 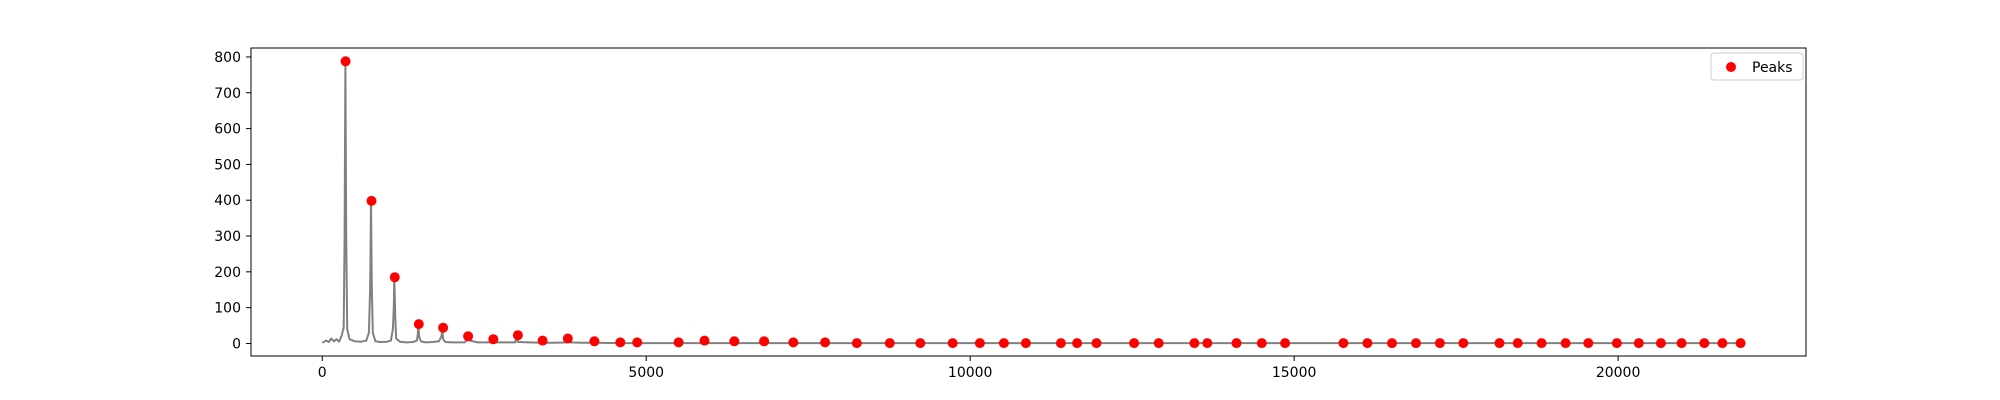 I want to click on y-tick-label: 0, so click(x=236, y=344).